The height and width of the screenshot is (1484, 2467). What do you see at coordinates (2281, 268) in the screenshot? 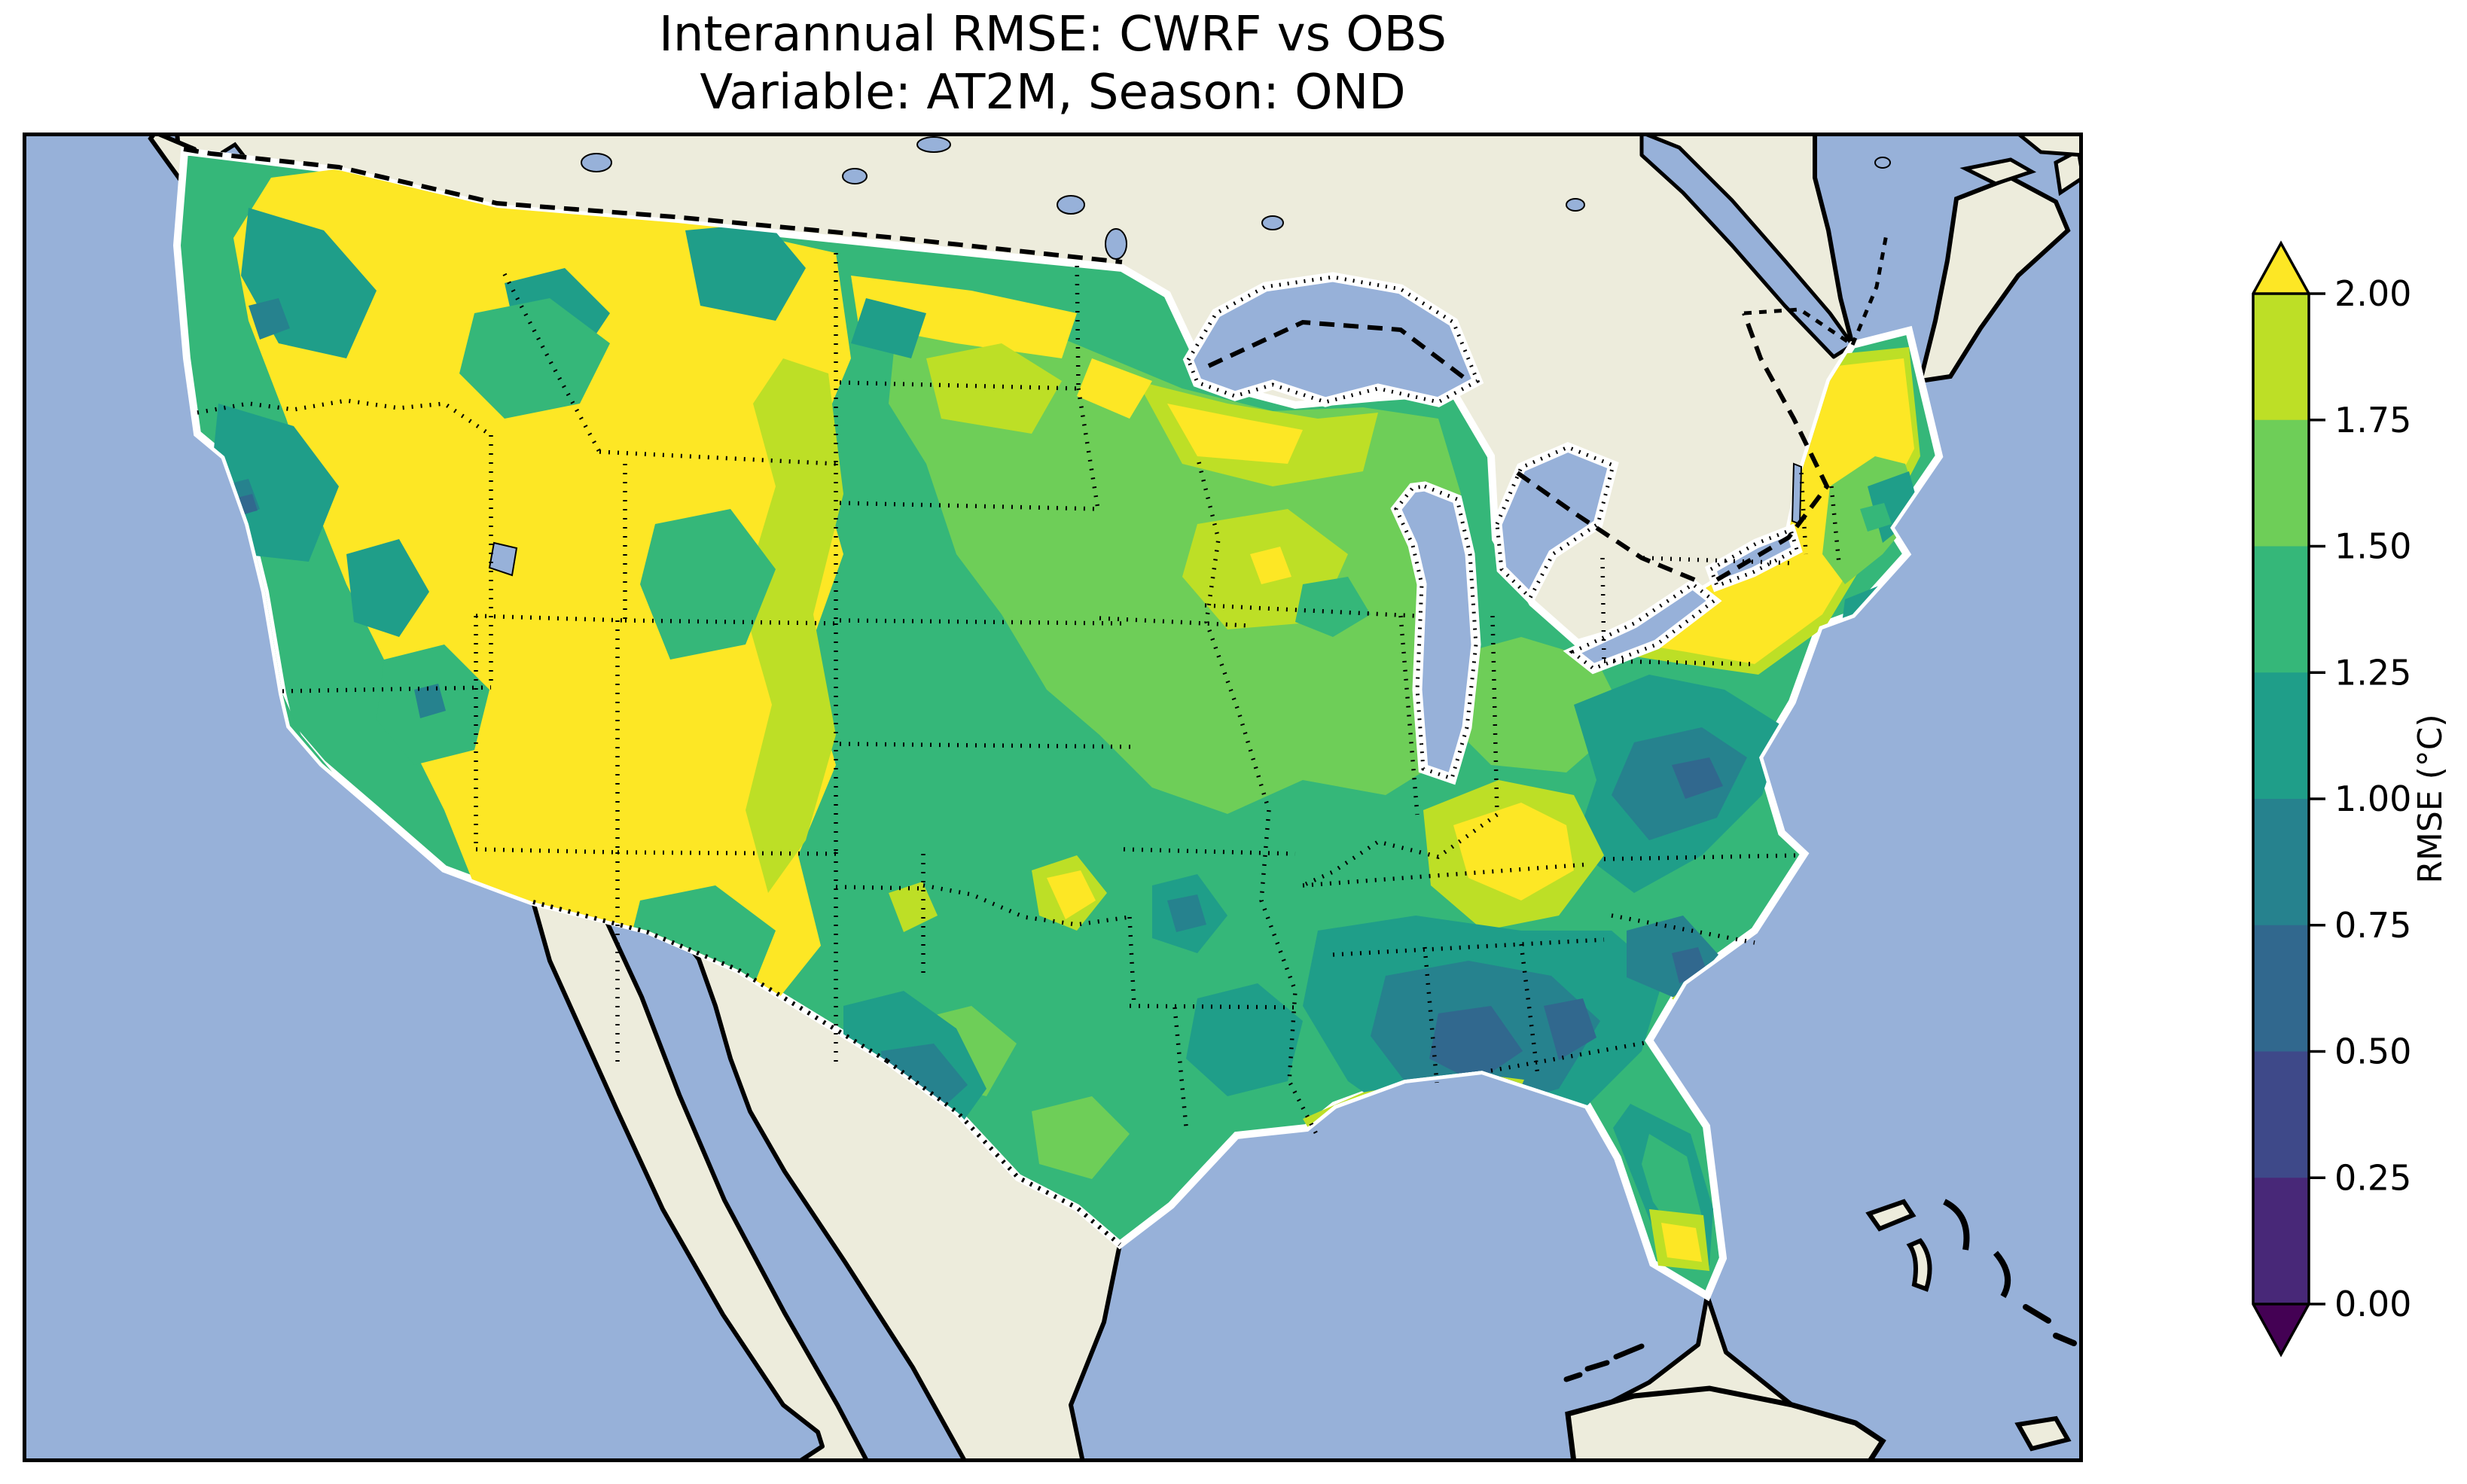
I see `colorbar-over-arrow` at bounding box center [2281, 268].